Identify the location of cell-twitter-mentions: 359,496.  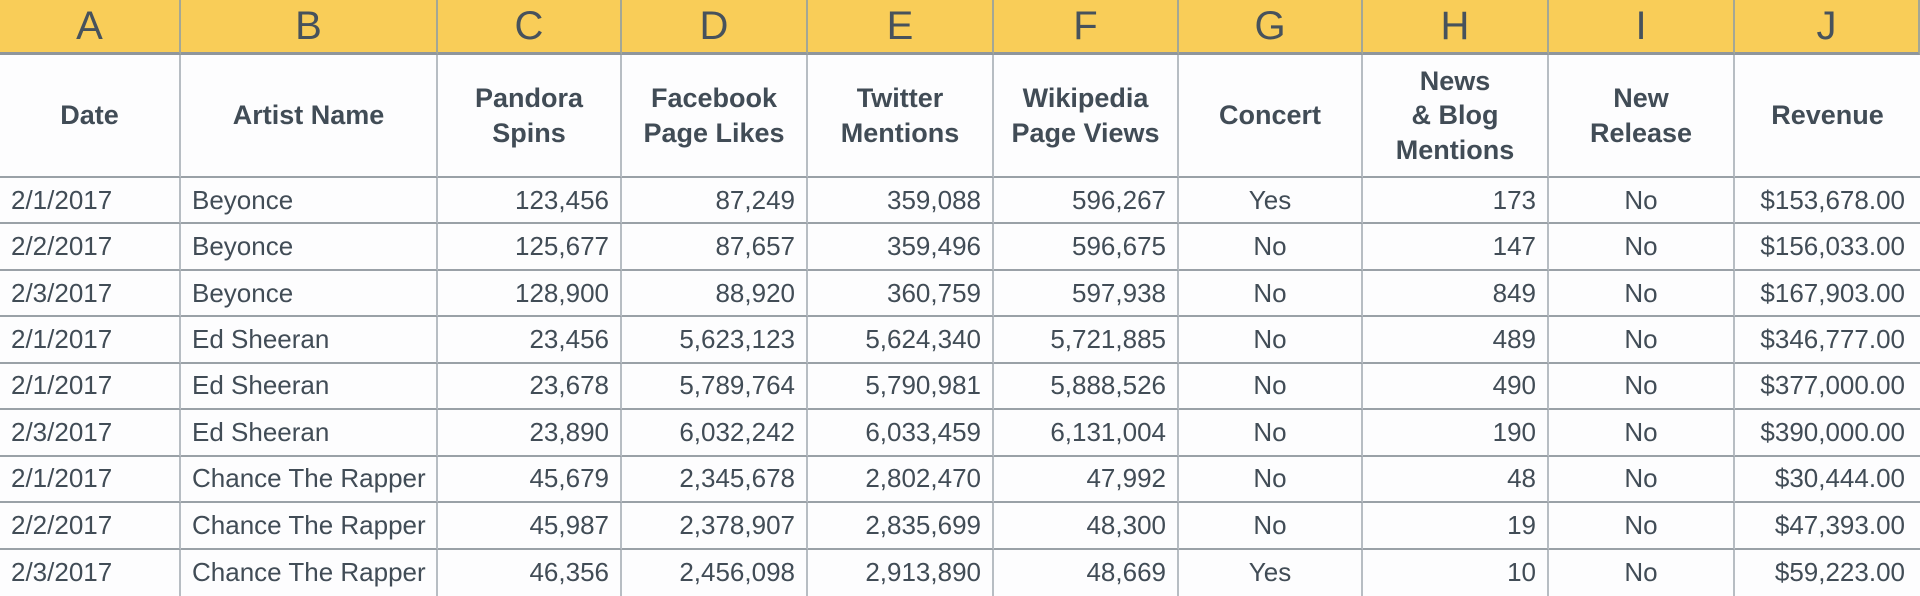
(901, 247).